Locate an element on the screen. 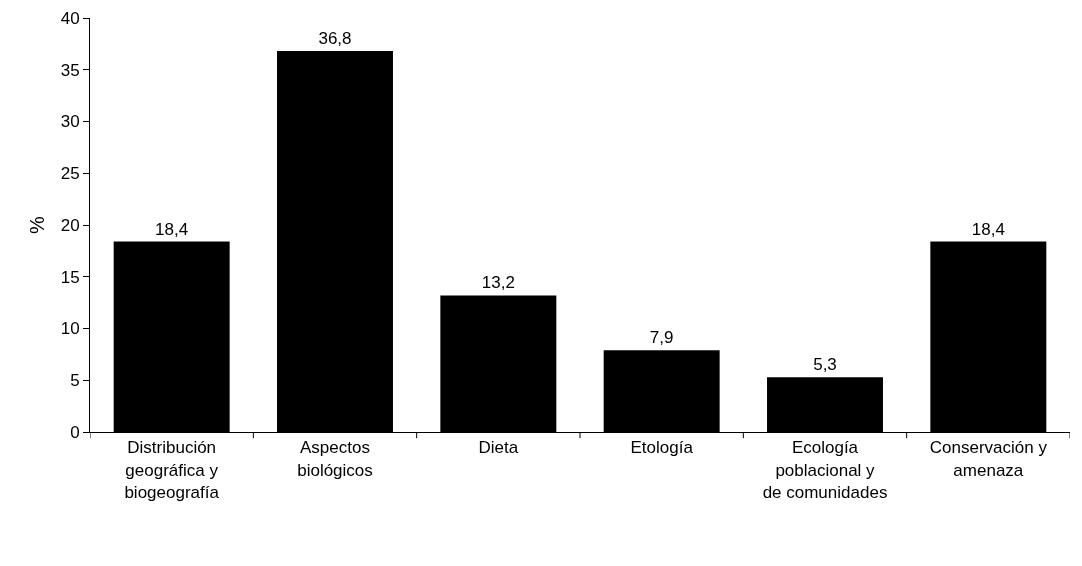 The width and height of the screenshot is (1082, 566). y-tick-label: 0 is located at coordinates (75, 432).